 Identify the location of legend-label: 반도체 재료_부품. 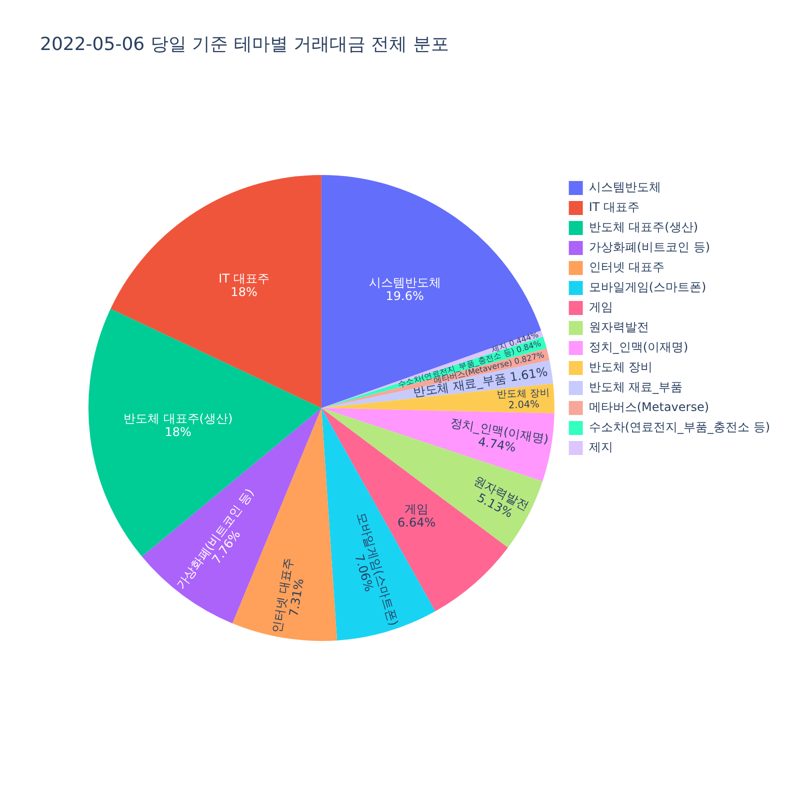
(635, 387).